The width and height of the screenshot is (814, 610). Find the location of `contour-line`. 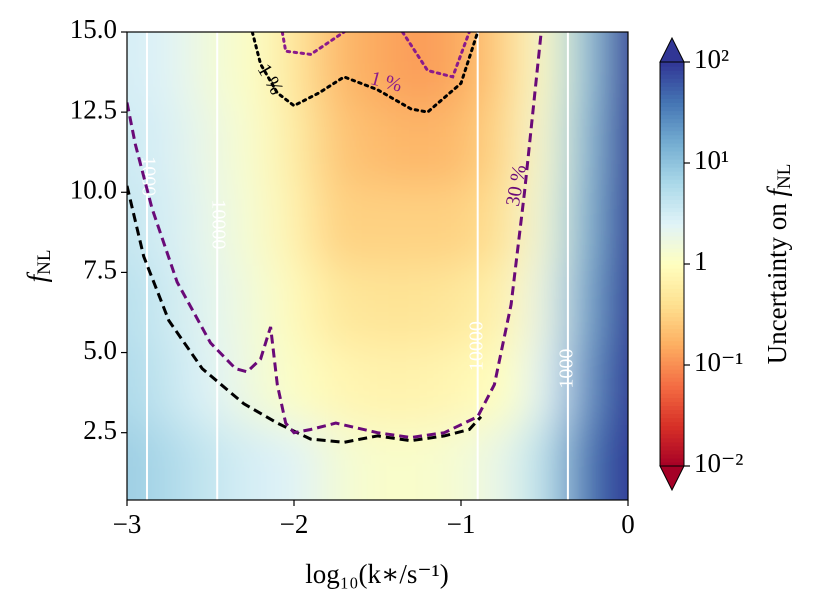

contour-line is located at coordinates (365, 73).